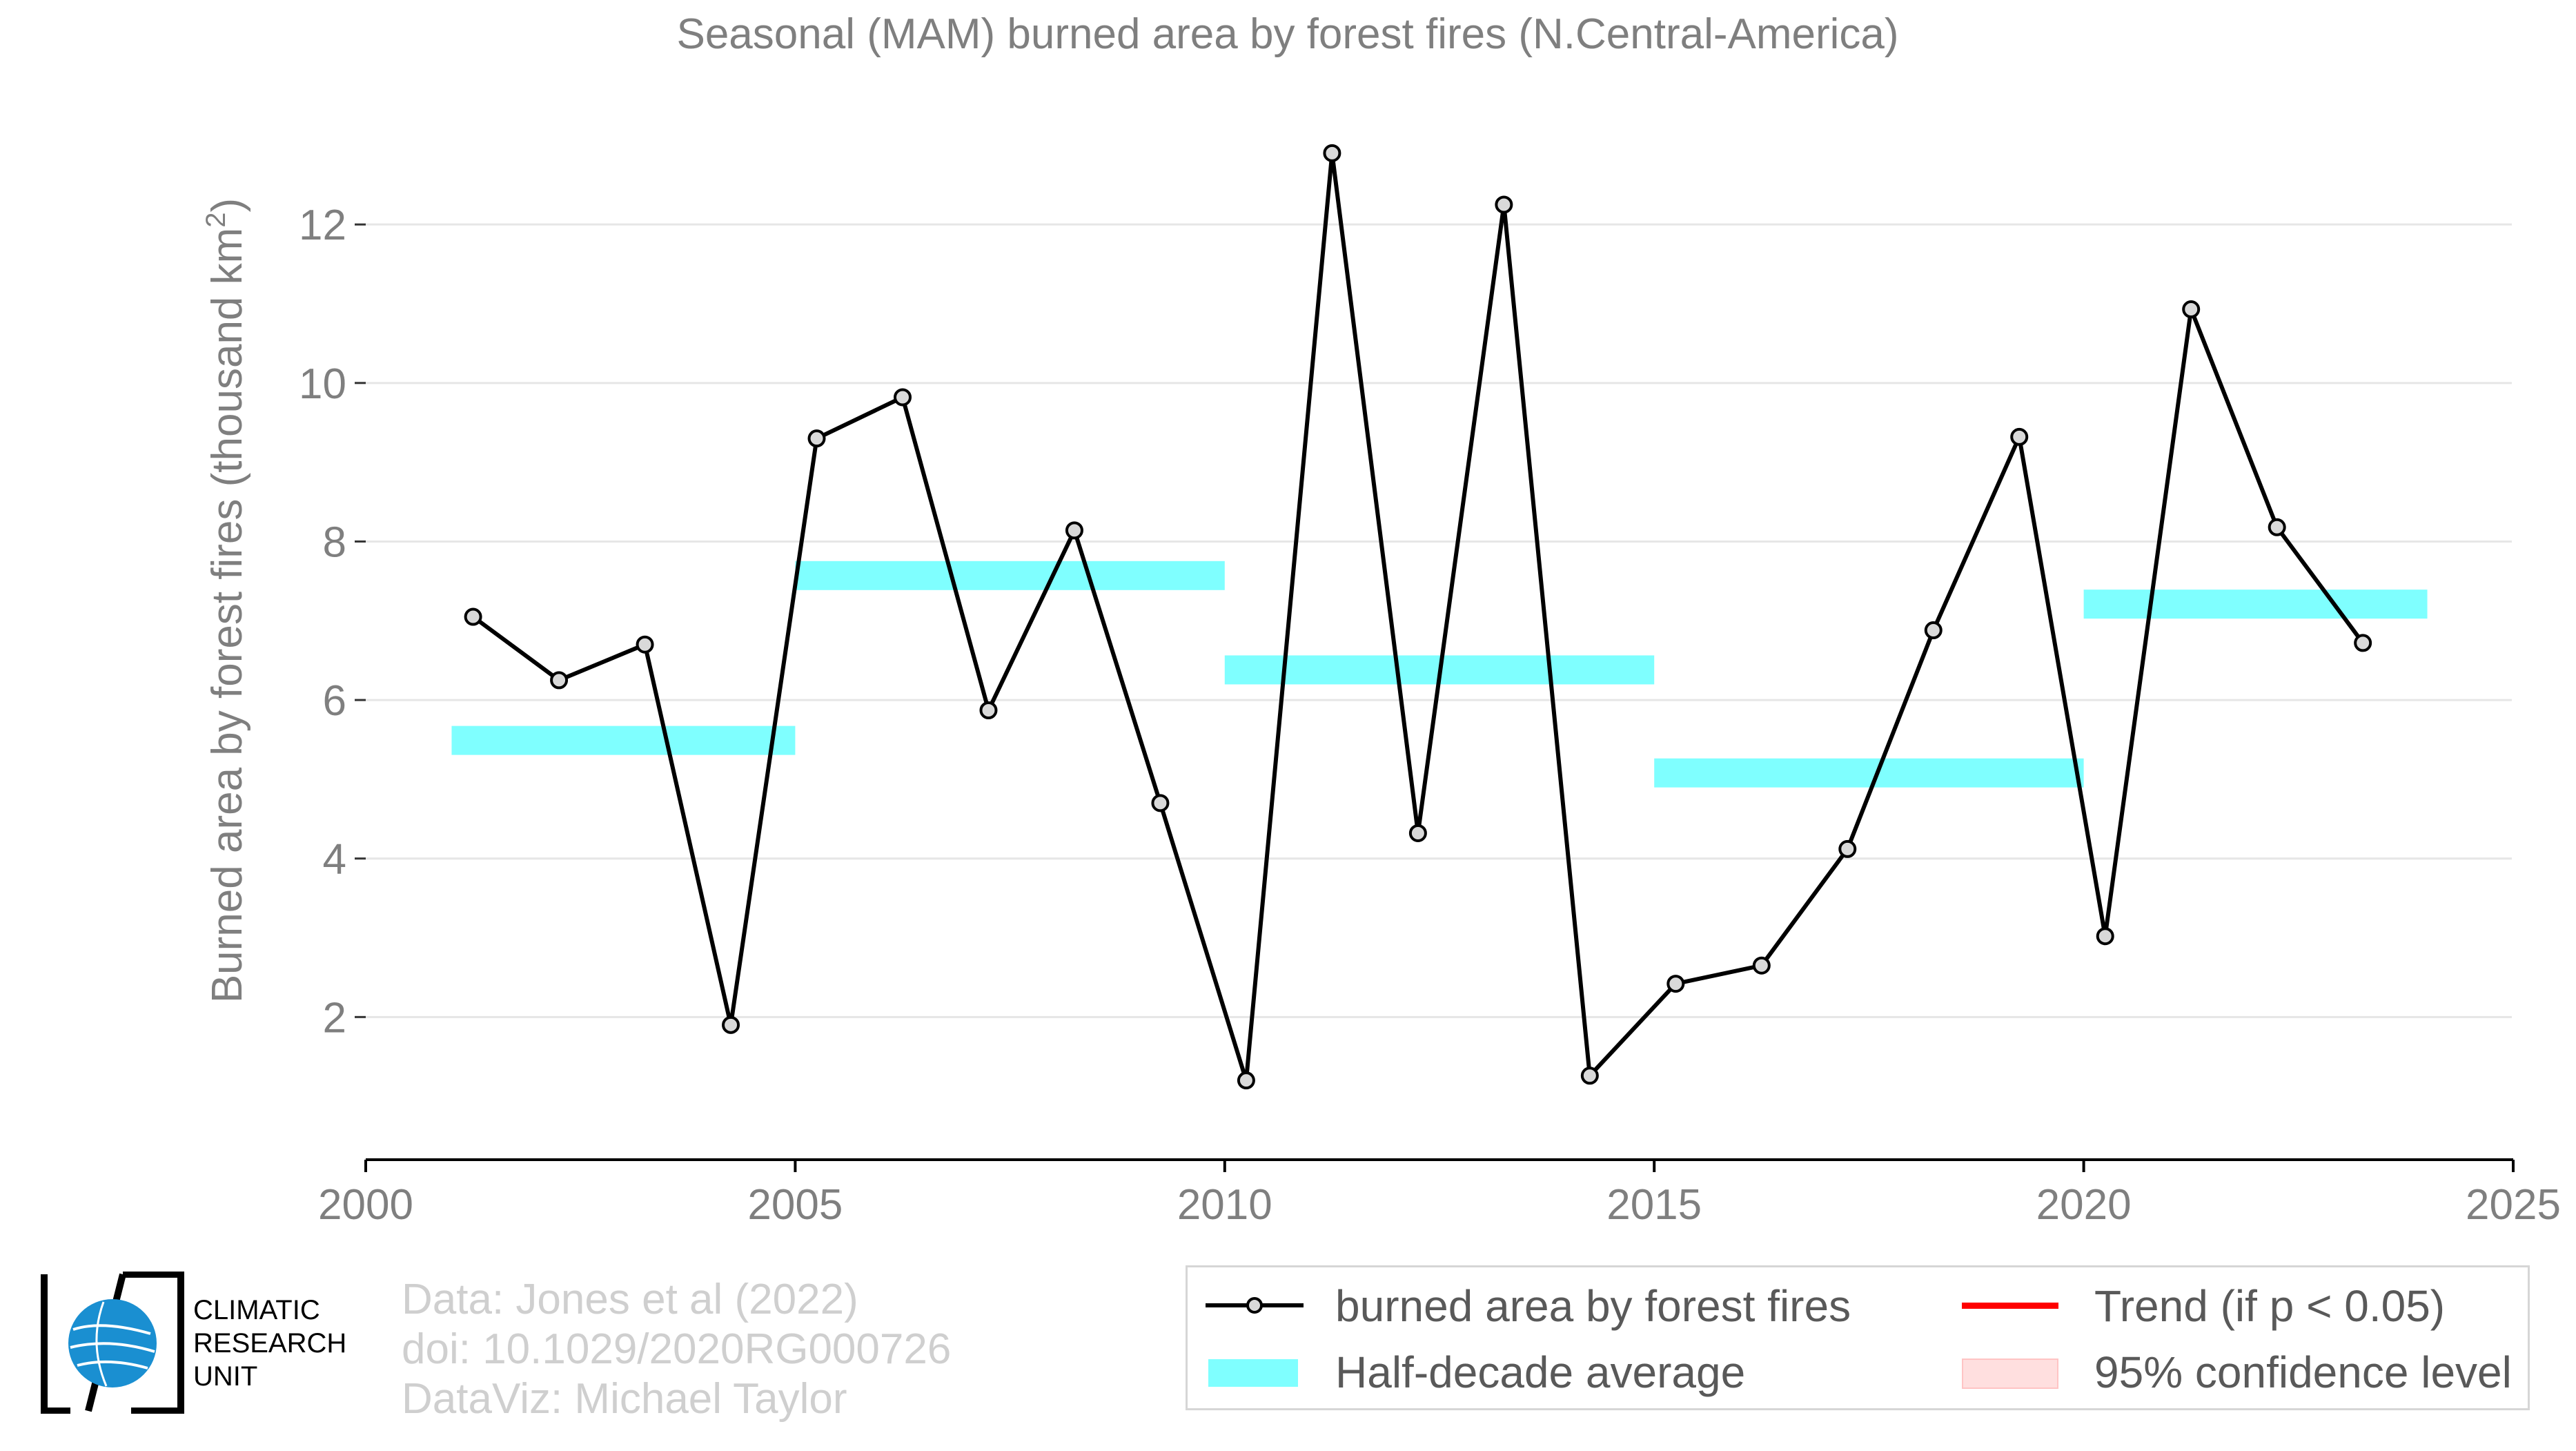 The height and width of the screenshot is (1451, 2576). I want to click on legend-series-label: burned area by forest fires, so click(1593, 1306).